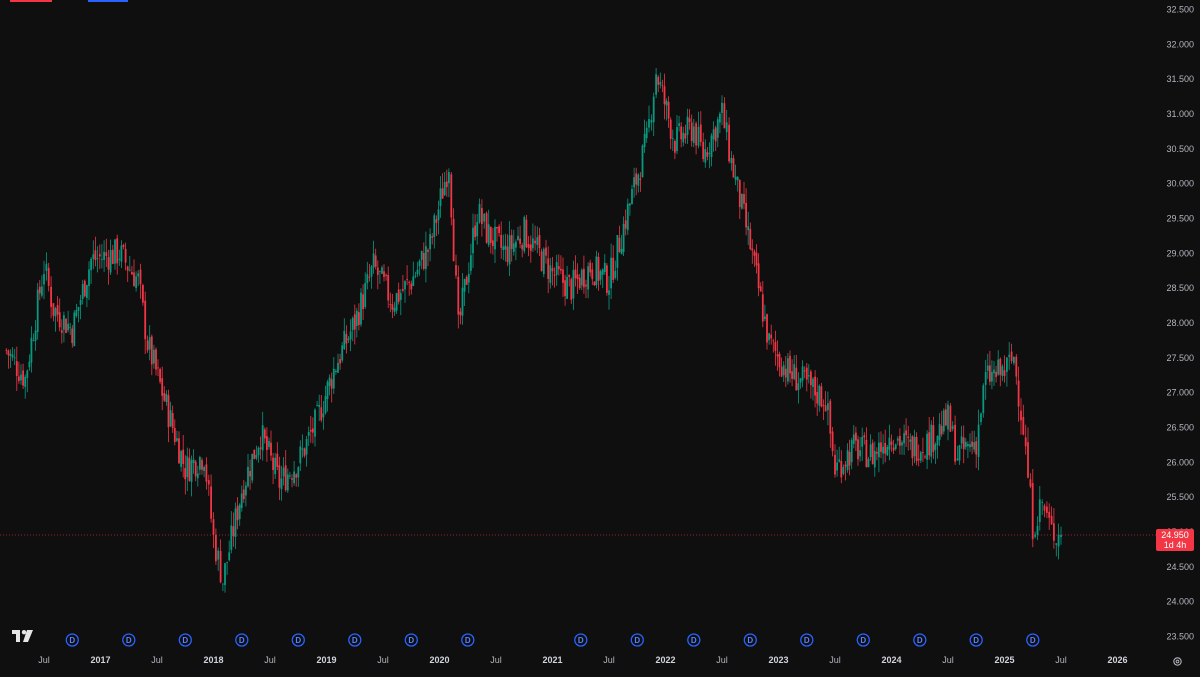 The width and height of the screenshot is (1200, 677). What do you see at coordinates (24, 636) in the screenshot?
I see `tradingview-logo-icon` at bounding box center [24, 636].